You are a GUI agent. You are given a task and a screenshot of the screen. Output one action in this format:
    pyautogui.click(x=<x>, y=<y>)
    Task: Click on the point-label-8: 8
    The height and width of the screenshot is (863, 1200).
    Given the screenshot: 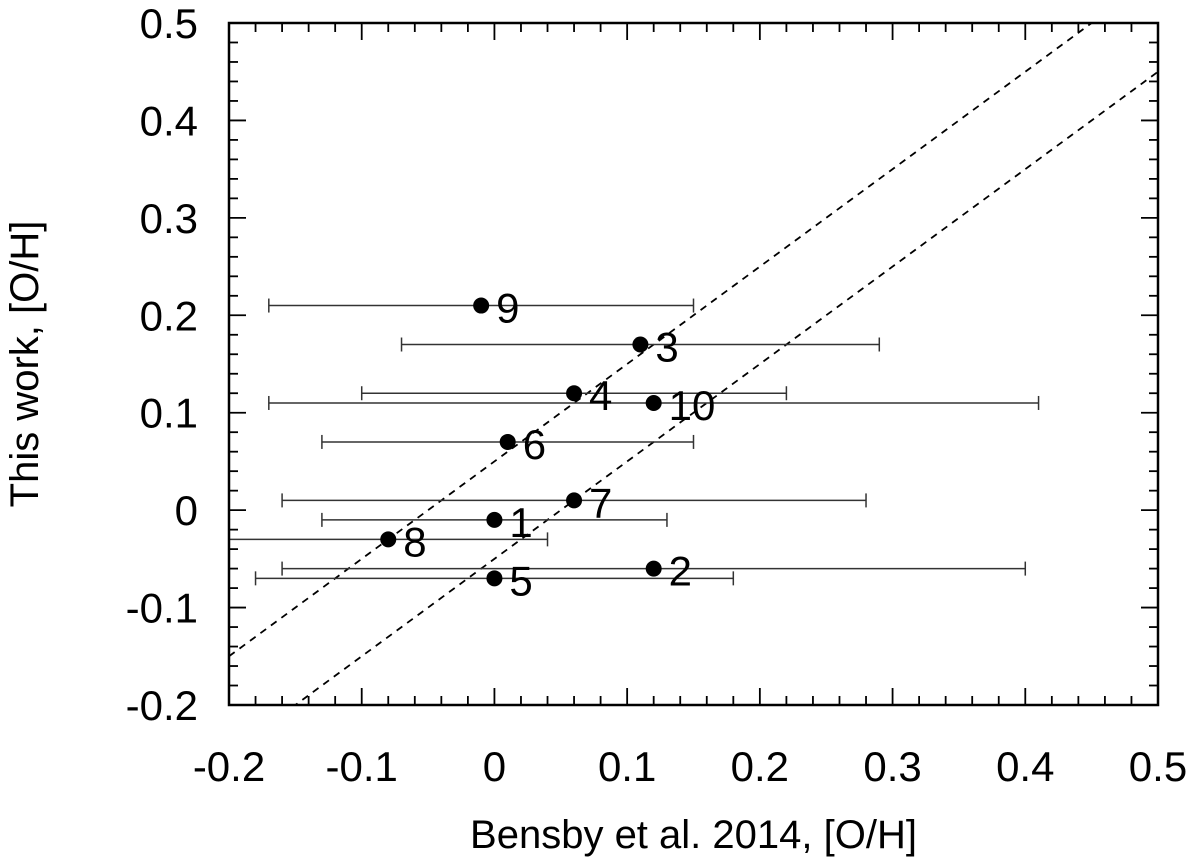 What is the action you would take?
    pyautogui.click(x=414, y=541)
    